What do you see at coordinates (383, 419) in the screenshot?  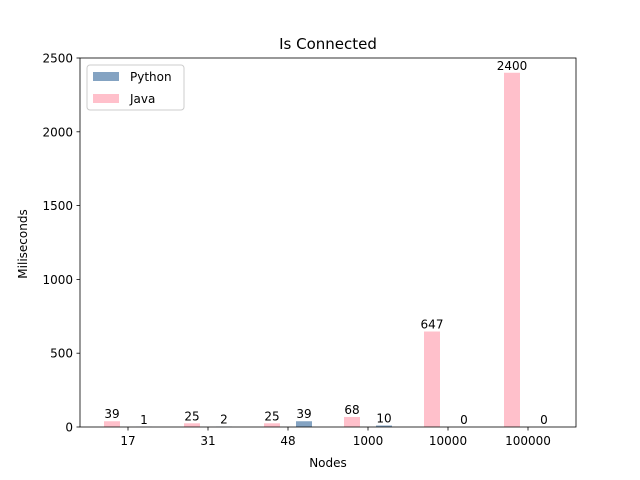 I see `python-value-label: 10` at bounding box center [383, 419].